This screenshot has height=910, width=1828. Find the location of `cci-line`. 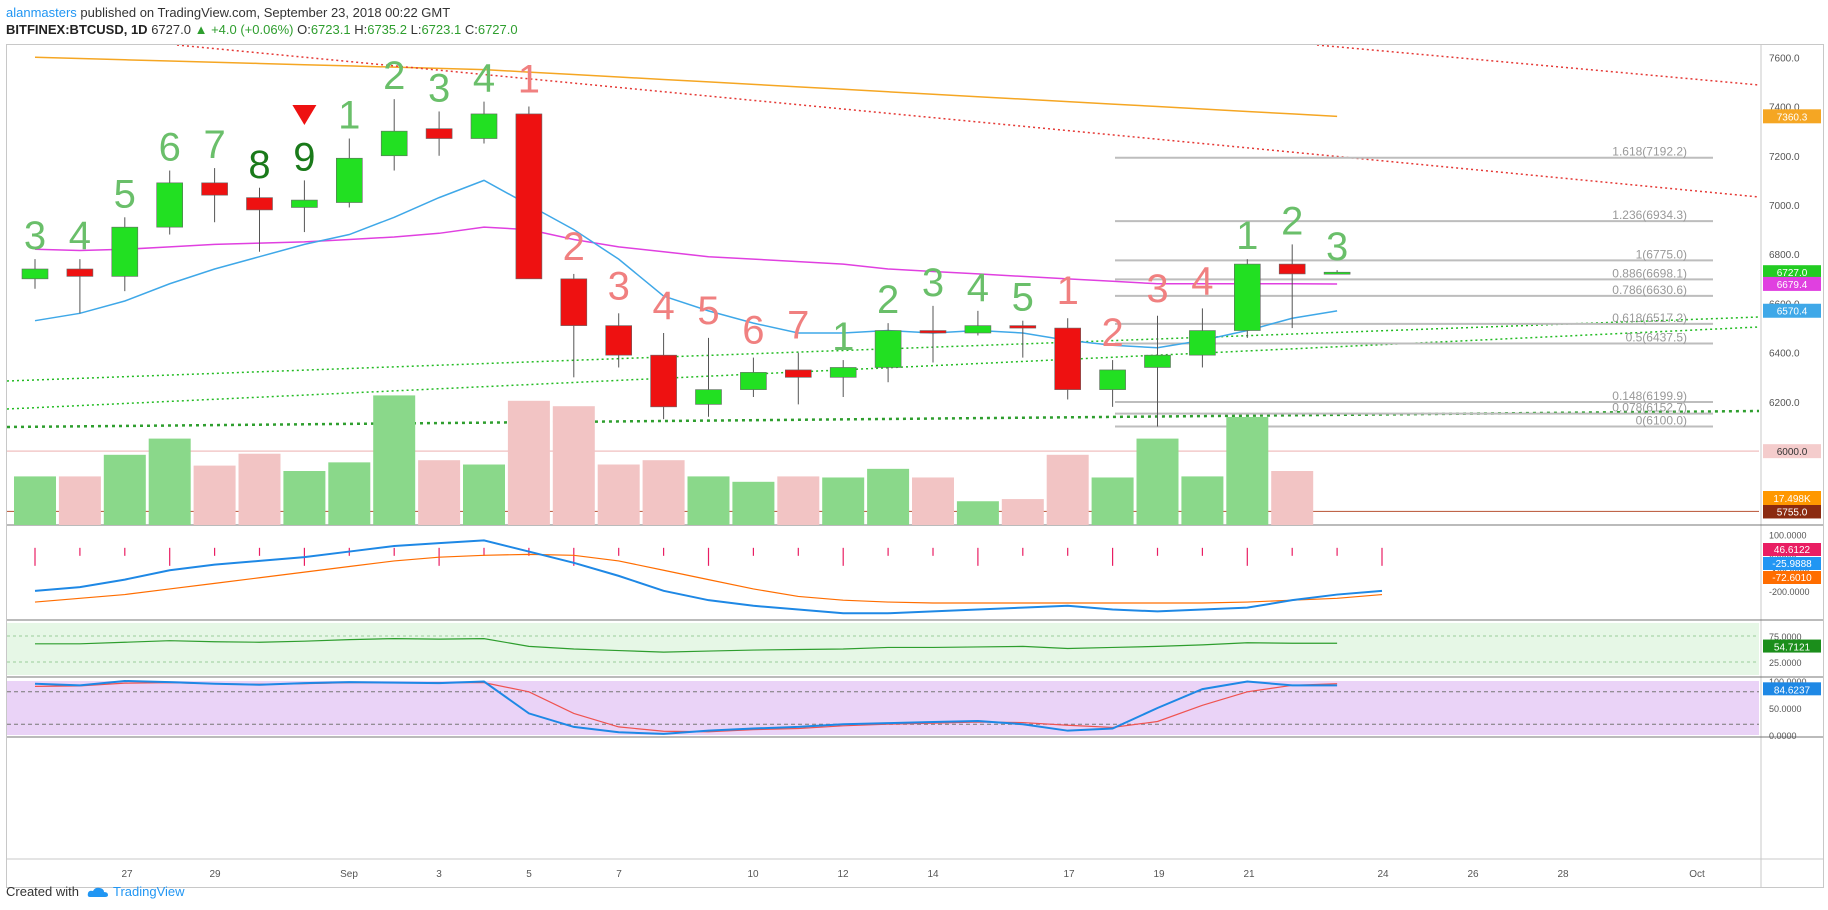

cci-line is located at coordinates (708, 577).